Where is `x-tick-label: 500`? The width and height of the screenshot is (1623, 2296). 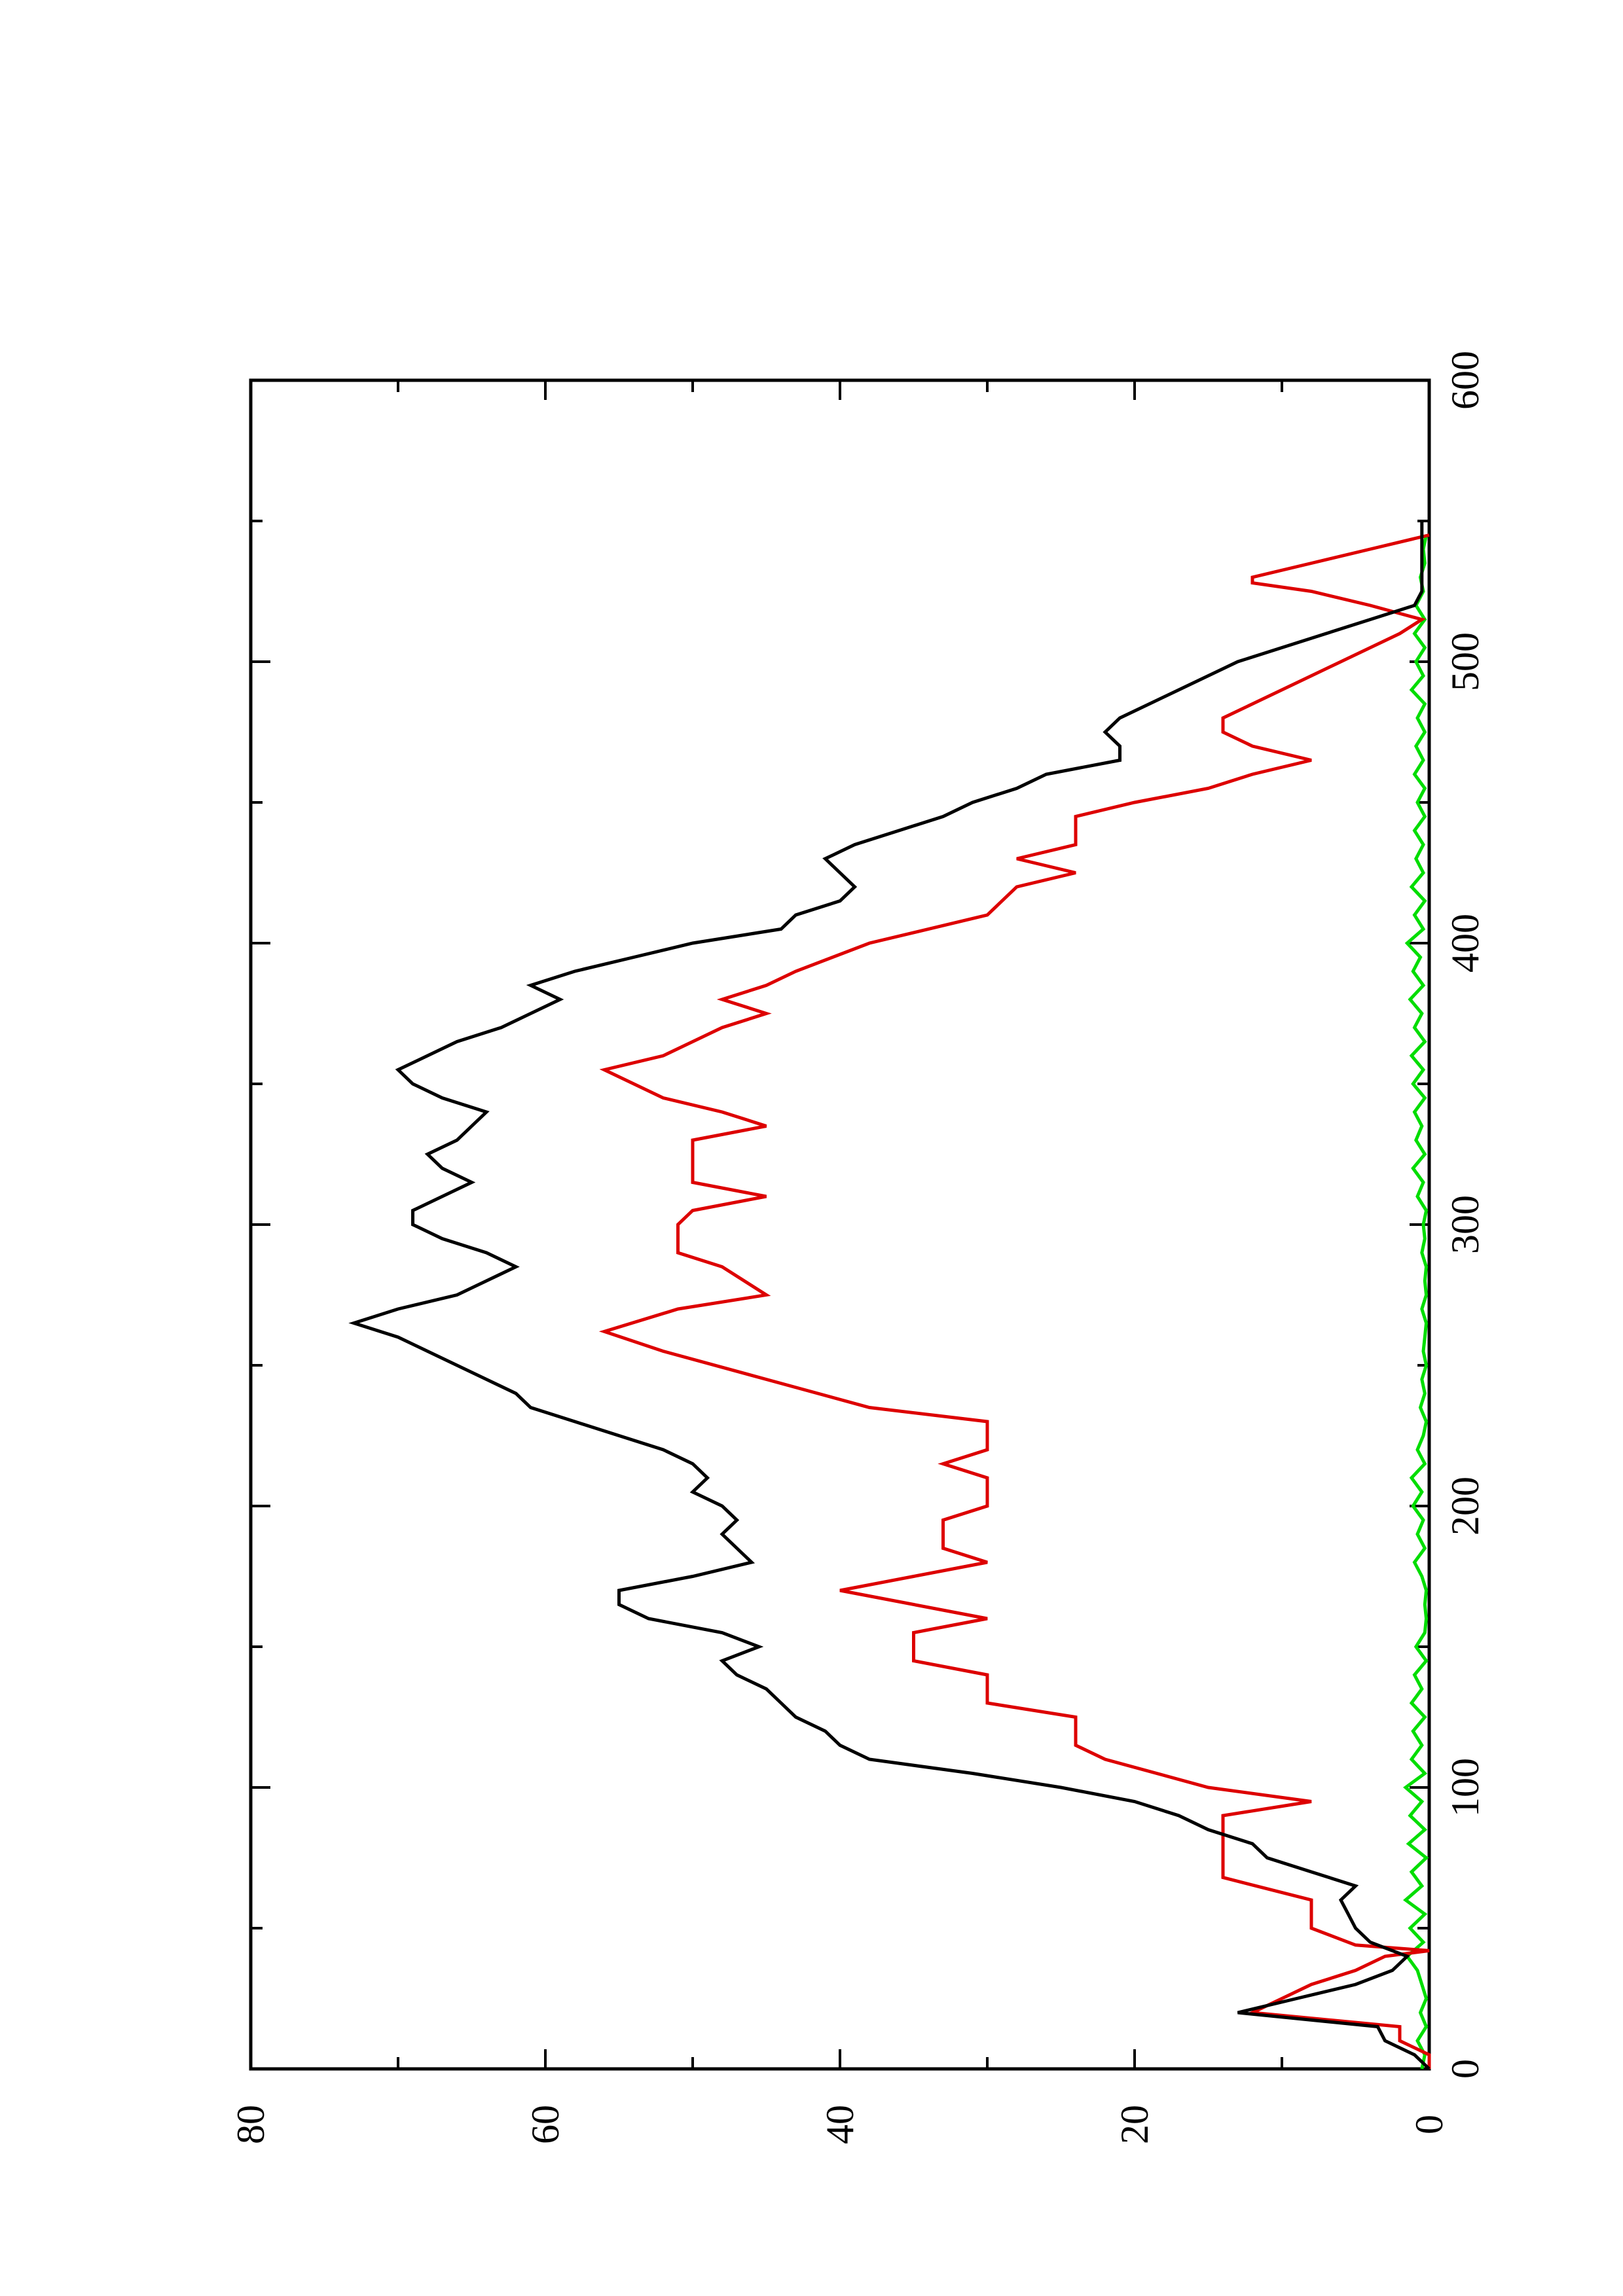 x-tick-label: 500 is located at coordinates (1465, 661).